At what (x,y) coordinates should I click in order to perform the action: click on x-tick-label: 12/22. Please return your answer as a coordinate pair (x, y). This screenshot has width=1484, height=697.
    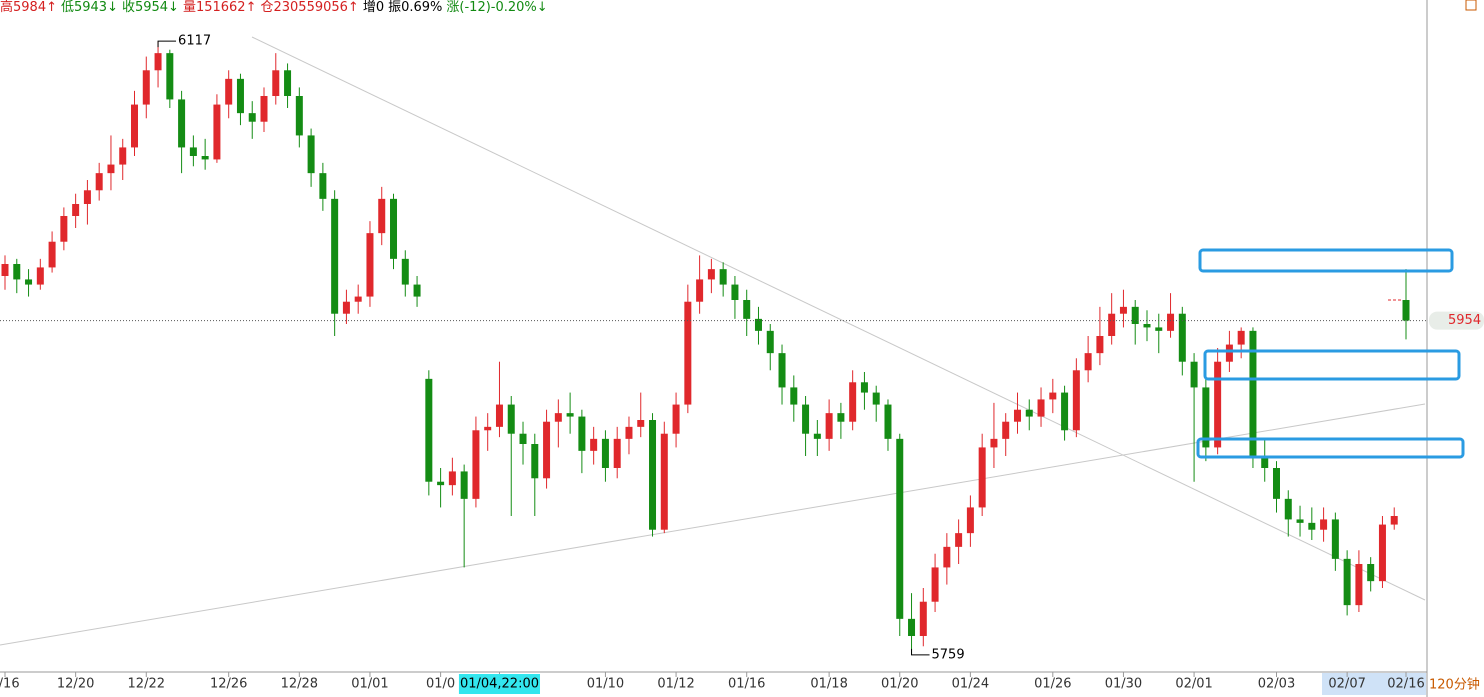
    Looking at the image, I should click on (146, 684).